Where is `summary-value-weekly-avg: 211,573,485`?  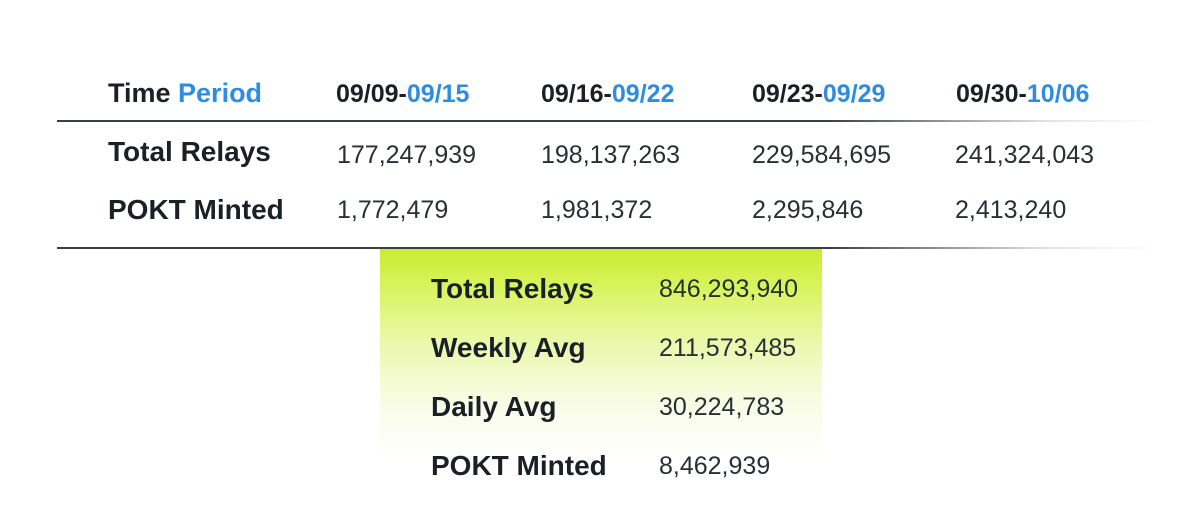 summary-value-weekly-avg: 211,573,485 is located at coordinates (728, 348).